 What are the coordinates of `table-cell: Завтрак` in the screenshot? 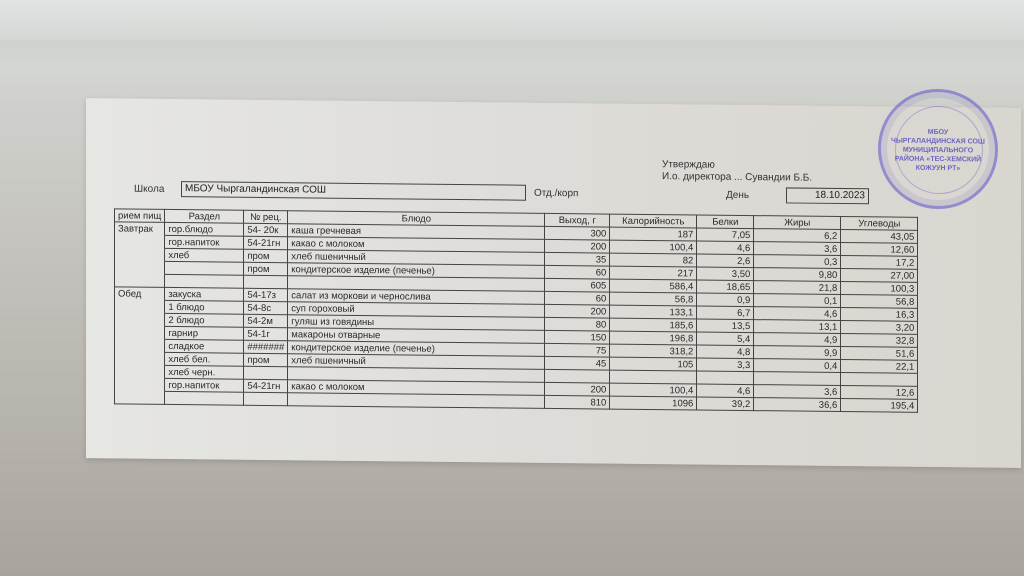 It's located at (139, 228).